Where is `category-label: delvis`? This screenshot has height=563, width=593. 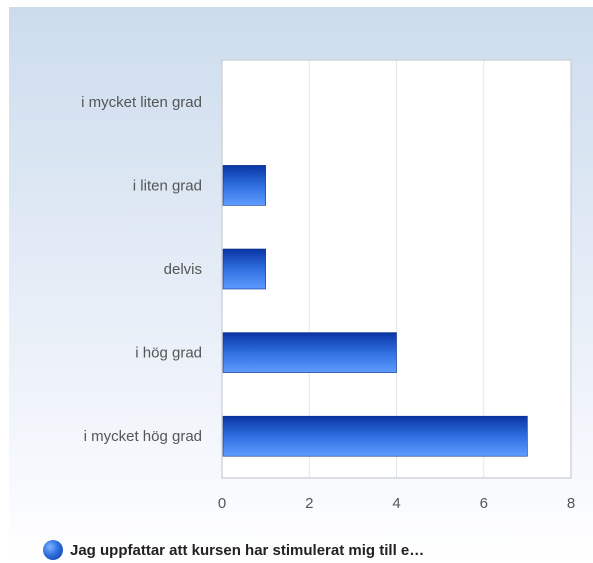
category-label: delvis is located at coordinates (183, 269).